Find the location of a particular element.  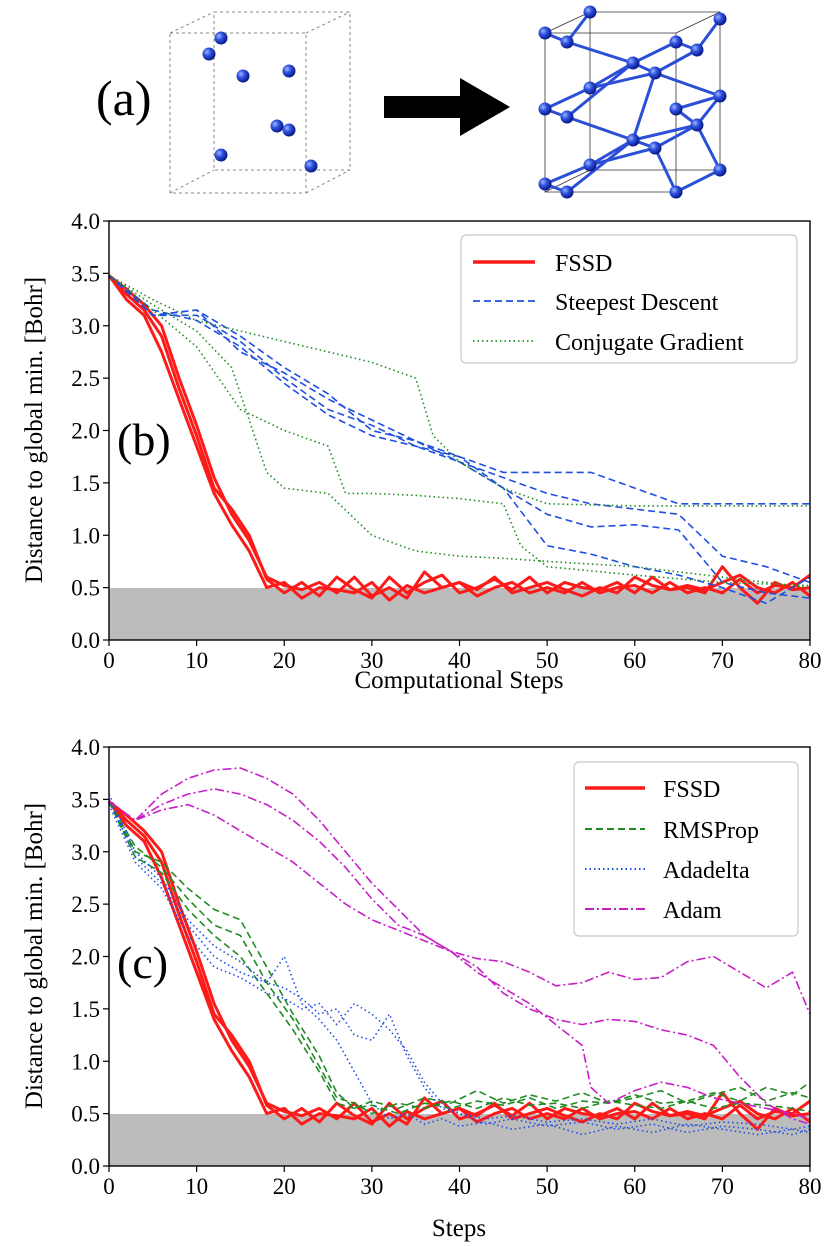

chart-b-panel-label: (b) is located at coordinates (144, 439).